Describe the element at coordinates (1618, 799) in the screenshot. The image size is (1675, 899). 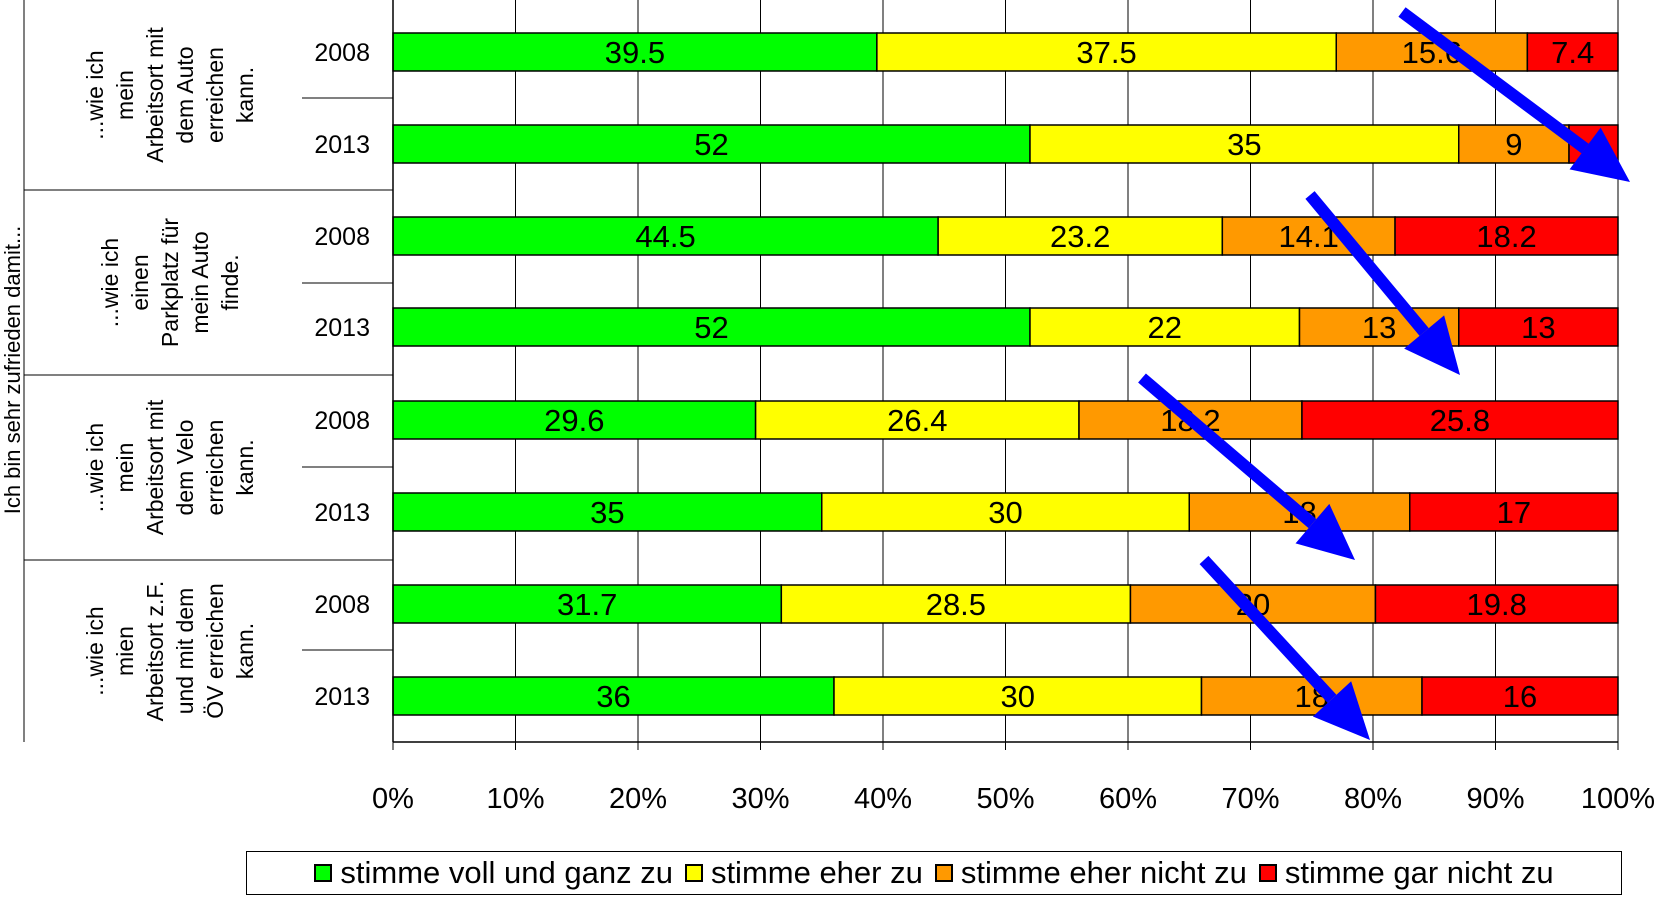
I see `x-tick-label: 100%` at that location.